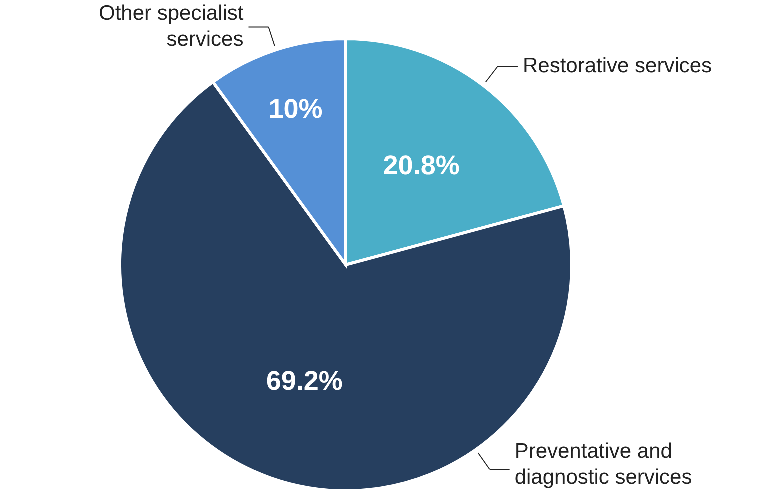  What do you see at coordinates (304, 381) in the screenshot?
I see `data-label: 69.2%` at bounding box center [304, 381].